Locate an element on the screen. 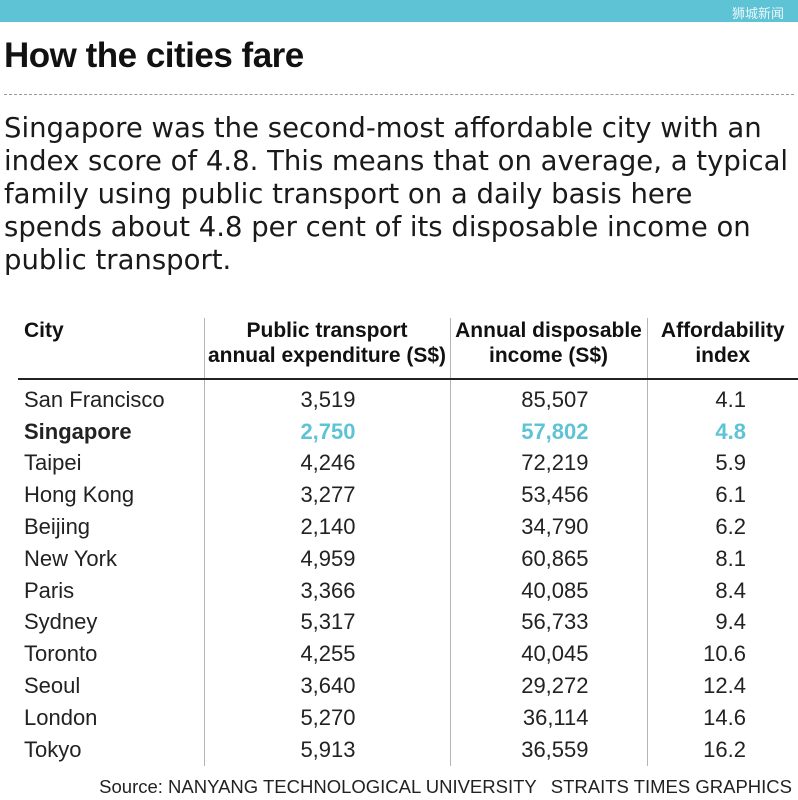 The width and height of the screenshot is (798, 800). income-cell: 56,733 is located at coordinates (548, 622).